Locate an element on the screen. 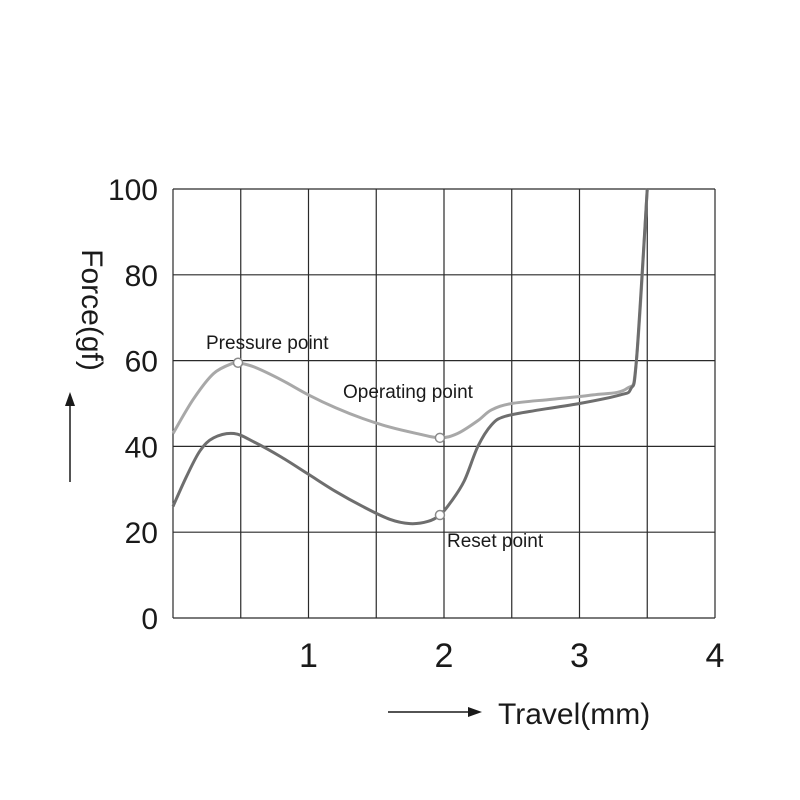  y-tick-label: 40 is located at coordinates (141, 447).